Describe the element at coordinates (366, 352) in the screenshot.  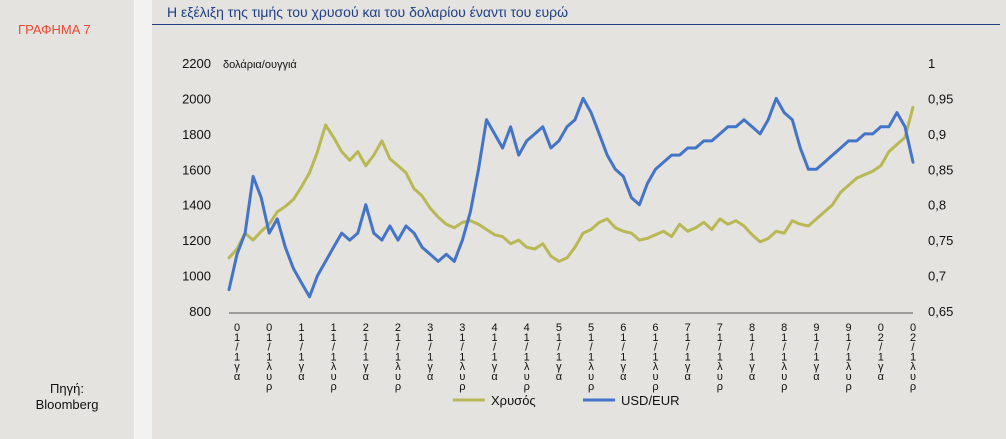
I see `x-tick-label: 2 1/1 γ α` at that location.